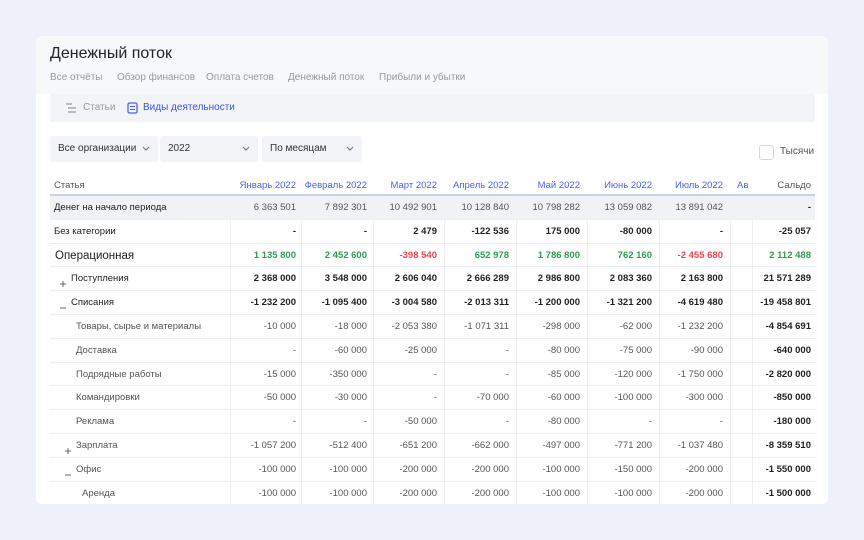 This screenshot has width=864, height=540. I want to click on total-cell: -4 854 691, so click(756, 327).